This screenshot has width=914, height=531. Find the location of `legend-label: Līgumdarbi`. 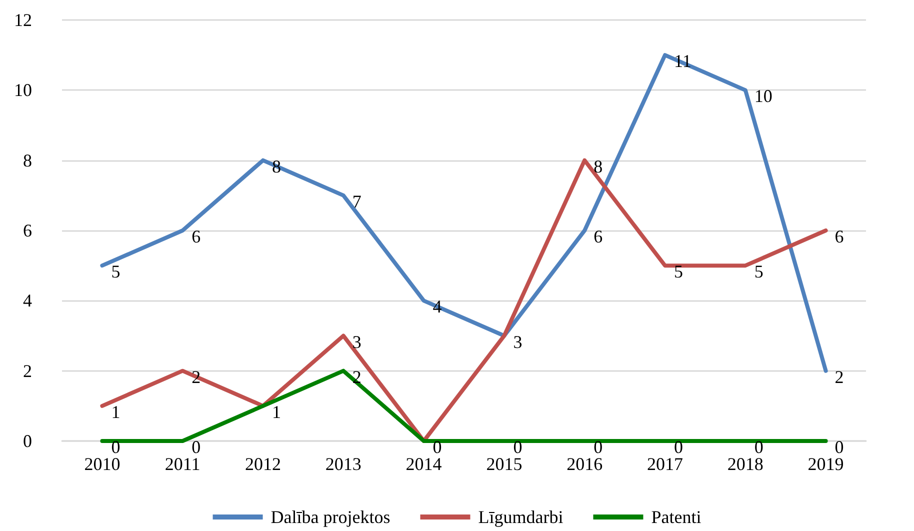

legend-label: Līgumdarbi is located at coordinates (521, 517).